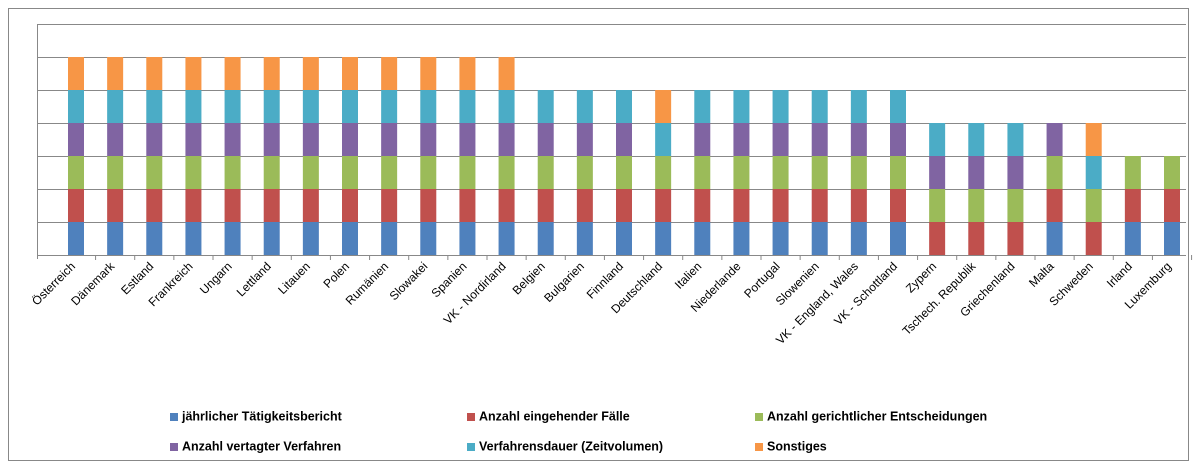 The height and width of the screenshot is (469, 1195). Describe the element at coordinates (797, 446) in the screenshot. I see `legend-label: Sonstiges` at that location.